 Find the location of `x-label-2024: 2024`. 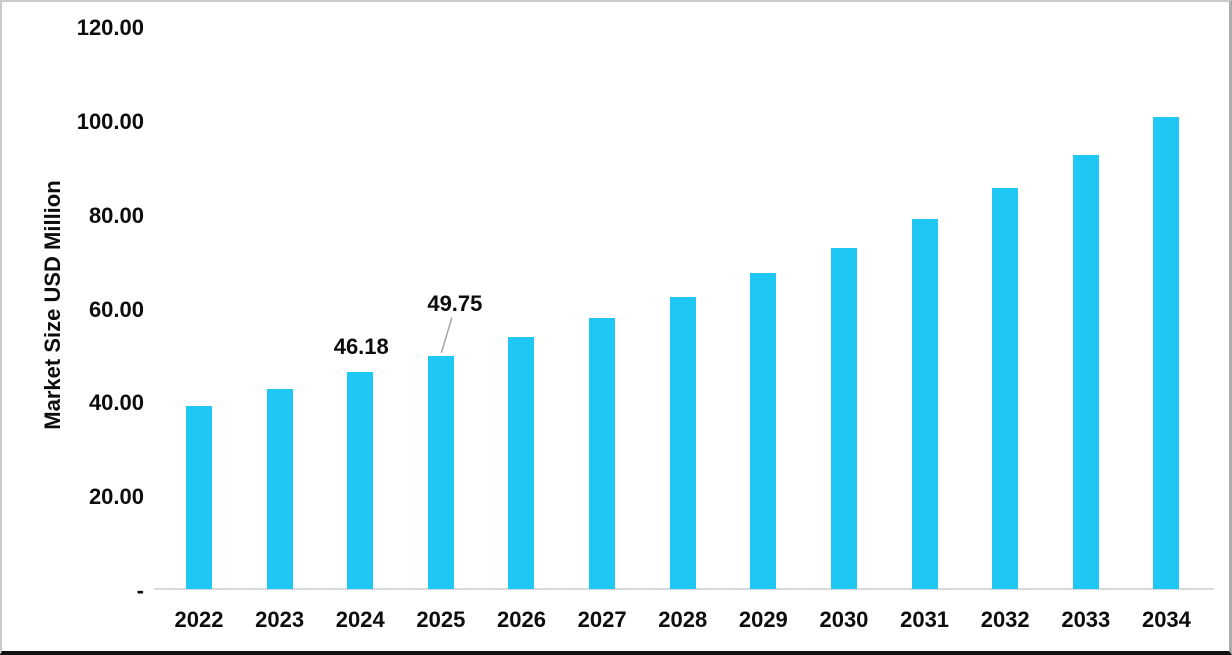

x-label-2024: 2024 is located at coordinates (360, 619).